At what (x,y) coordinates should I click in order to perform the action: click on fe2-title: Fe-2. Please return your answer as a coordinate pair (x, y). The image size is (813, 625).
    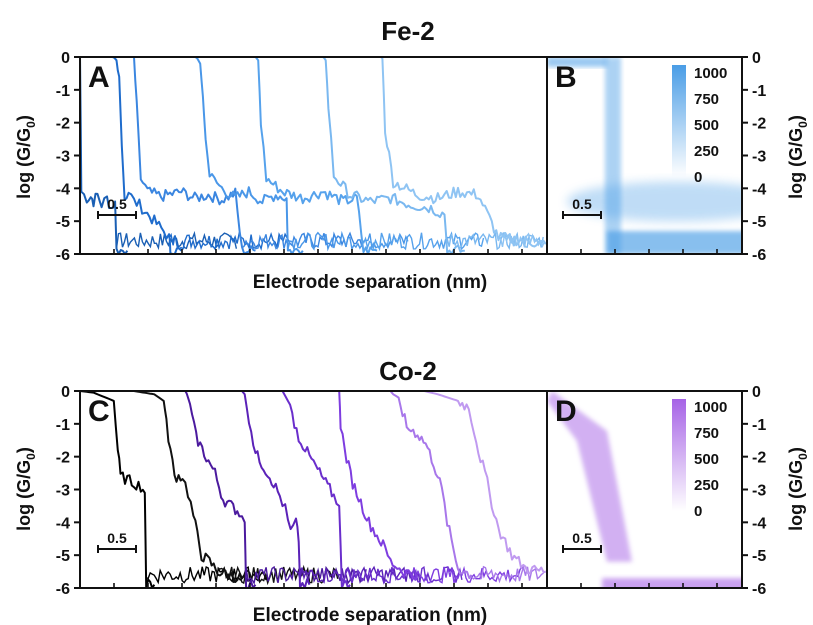
    Looking at the image, I should click on (407, 31).